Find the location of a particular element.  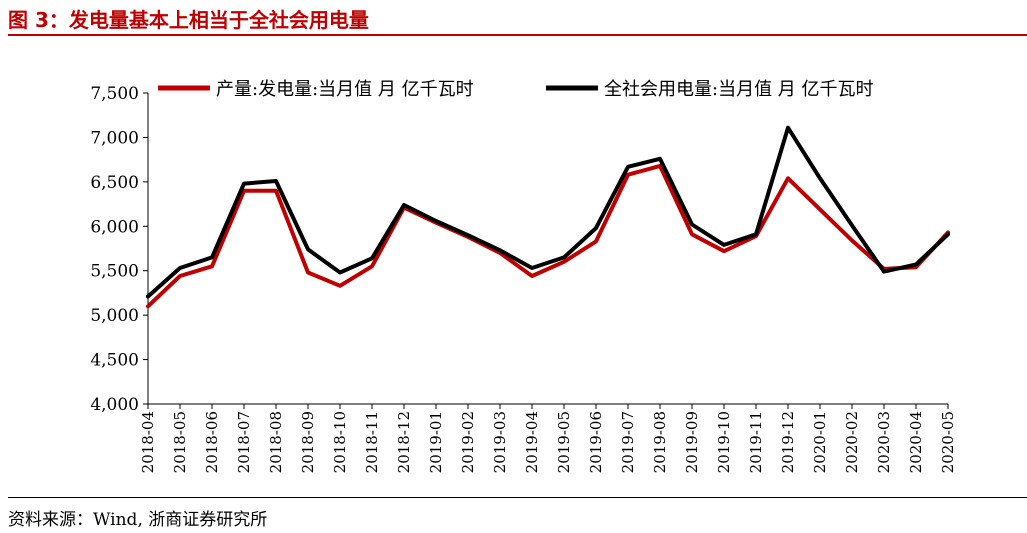

x-tick-label: 2019-02 is located at coordinates (468, 442).